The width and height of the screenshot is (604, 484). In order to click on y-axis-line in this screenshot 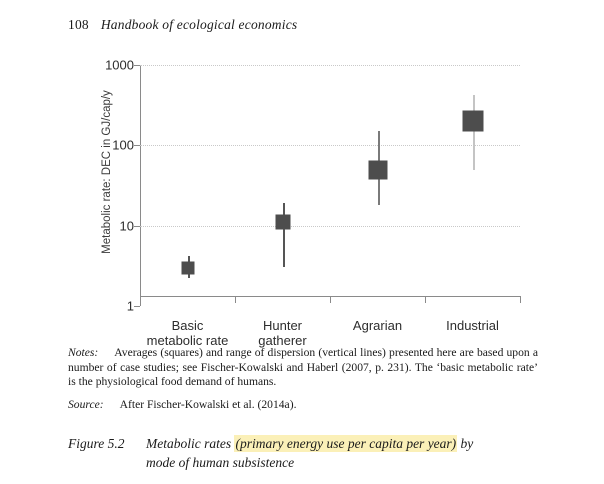, I will do `click(140, 185)`.